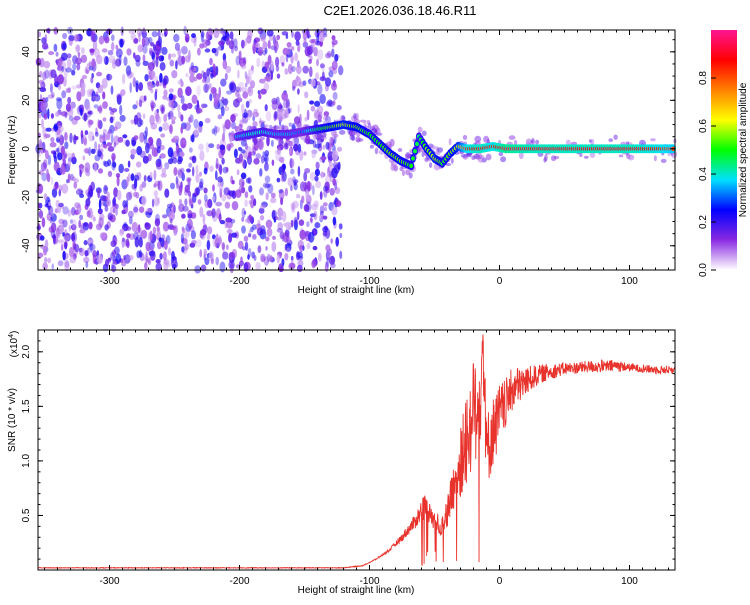  Describe the element at coordinates (26, 351) in the screenshot. I see `y-tick-label: 2.0` at that location.